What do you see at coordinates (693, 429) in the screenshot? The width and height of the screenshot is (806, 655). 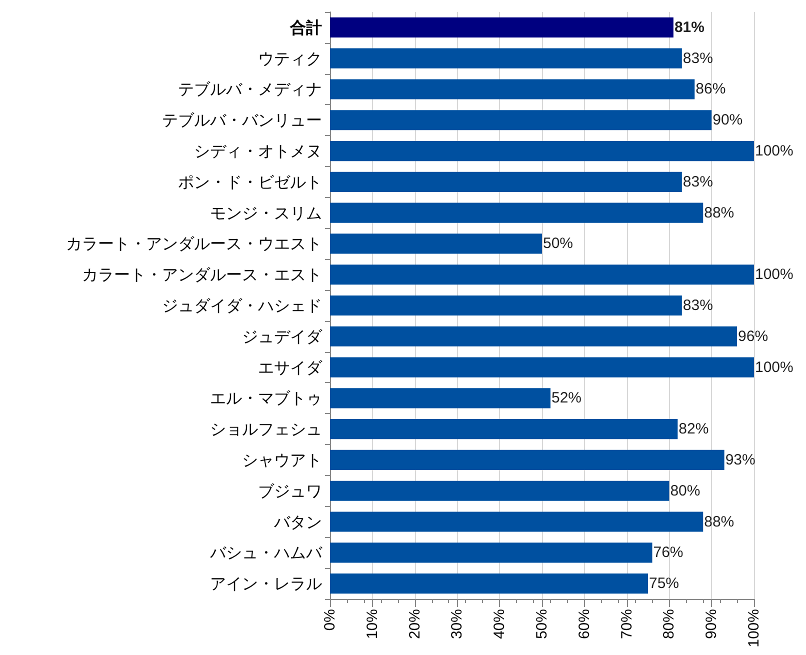 I see `data-label: 82%` at bounding box center [693, 429].